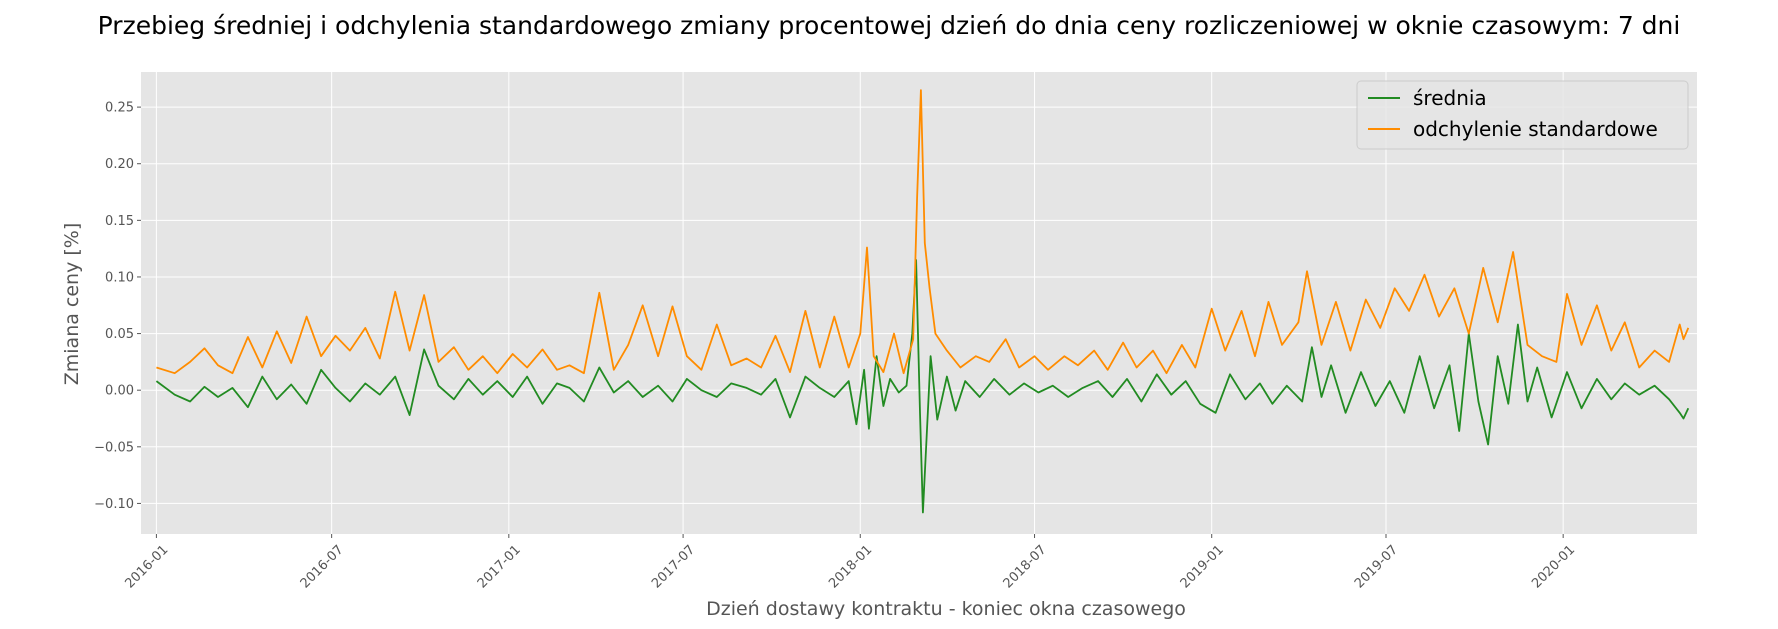  Describe the element at coordinates (499, 566) in the screenshot. I see `x-tick-label: 2017-01` at that location.